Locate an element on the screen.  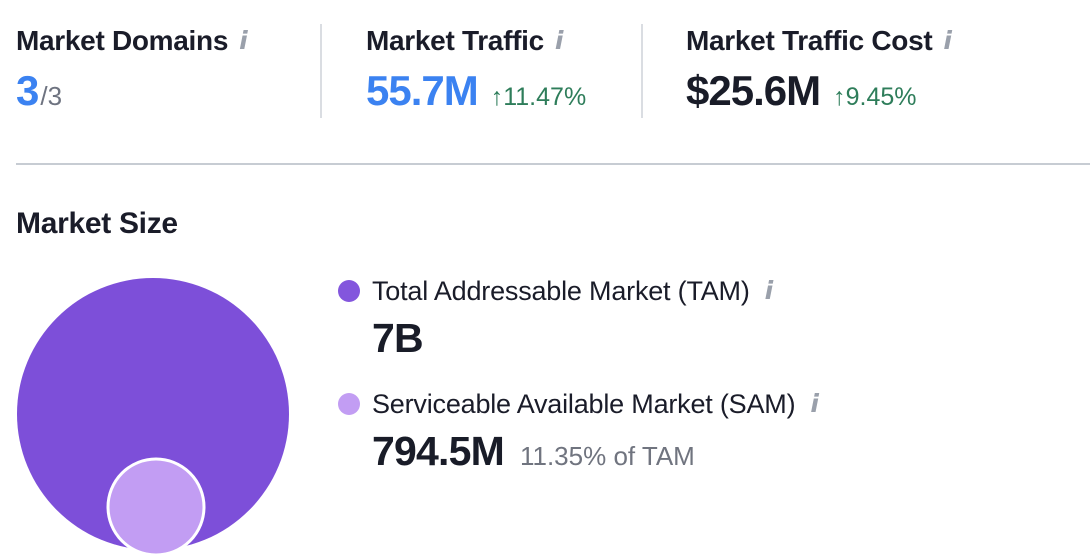
tam-legend-dot is located at coordinates (349, 291).